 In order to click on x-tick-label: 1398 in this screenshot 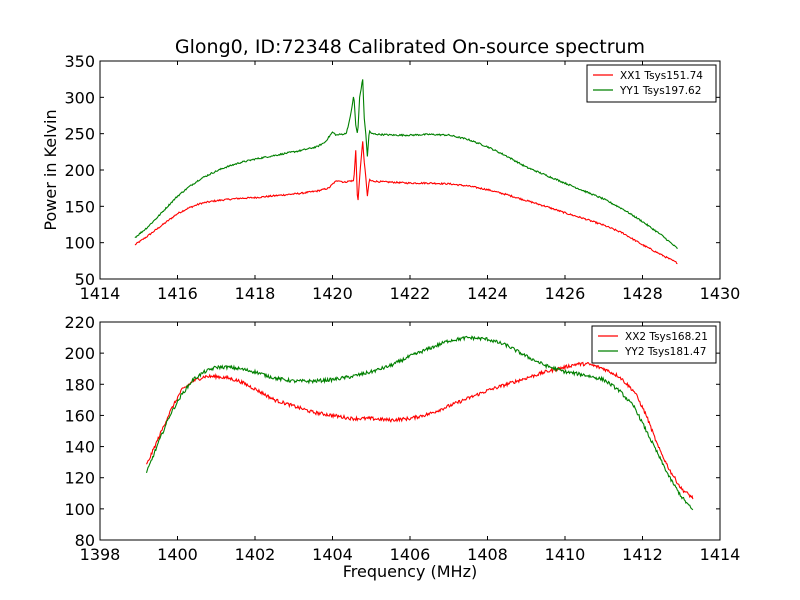, I will do `click(100, 554)`.